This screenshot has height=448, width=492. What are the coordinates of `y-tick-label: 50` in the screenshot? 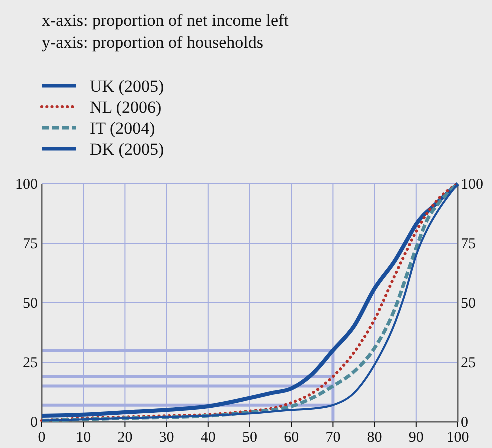 It's located at (30, 304).